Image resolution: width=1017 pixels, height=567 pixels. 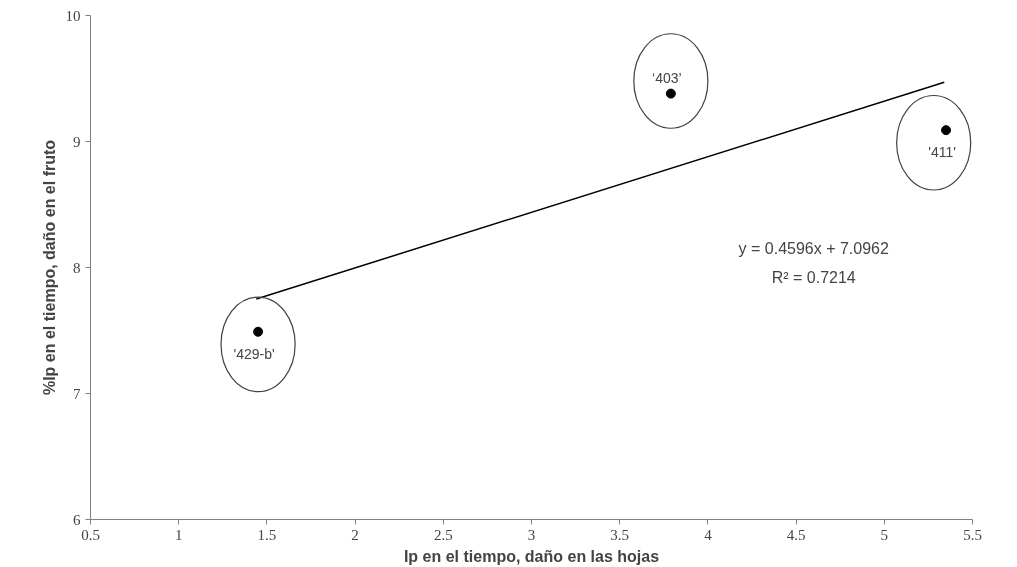 I want to click on x-tick-label: 2, so click(x=355, y=534).